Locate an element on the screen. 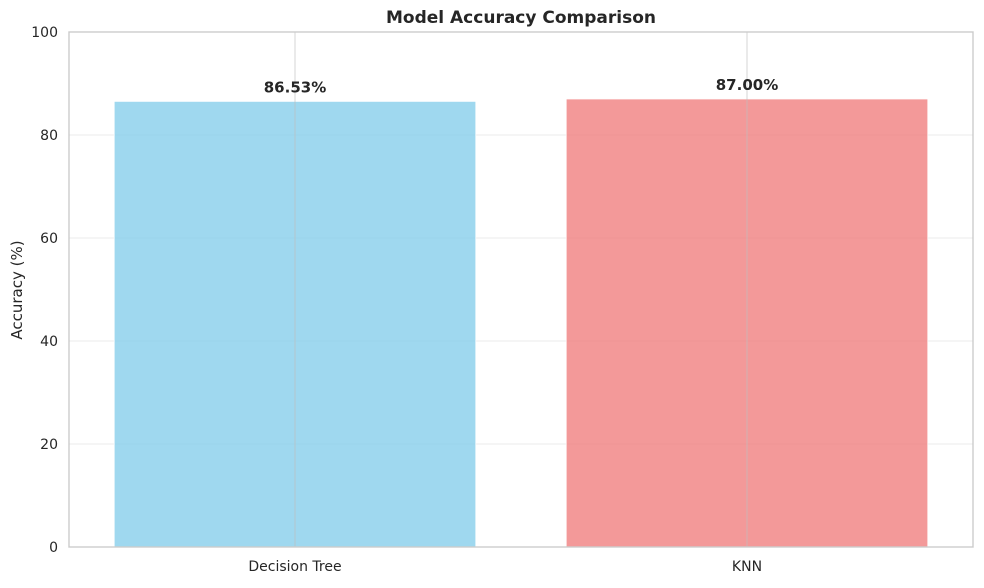 This screenshot has height=588, width=984. x-tick-labels: Decision Tree KNN is located at coordinates (505, 567).